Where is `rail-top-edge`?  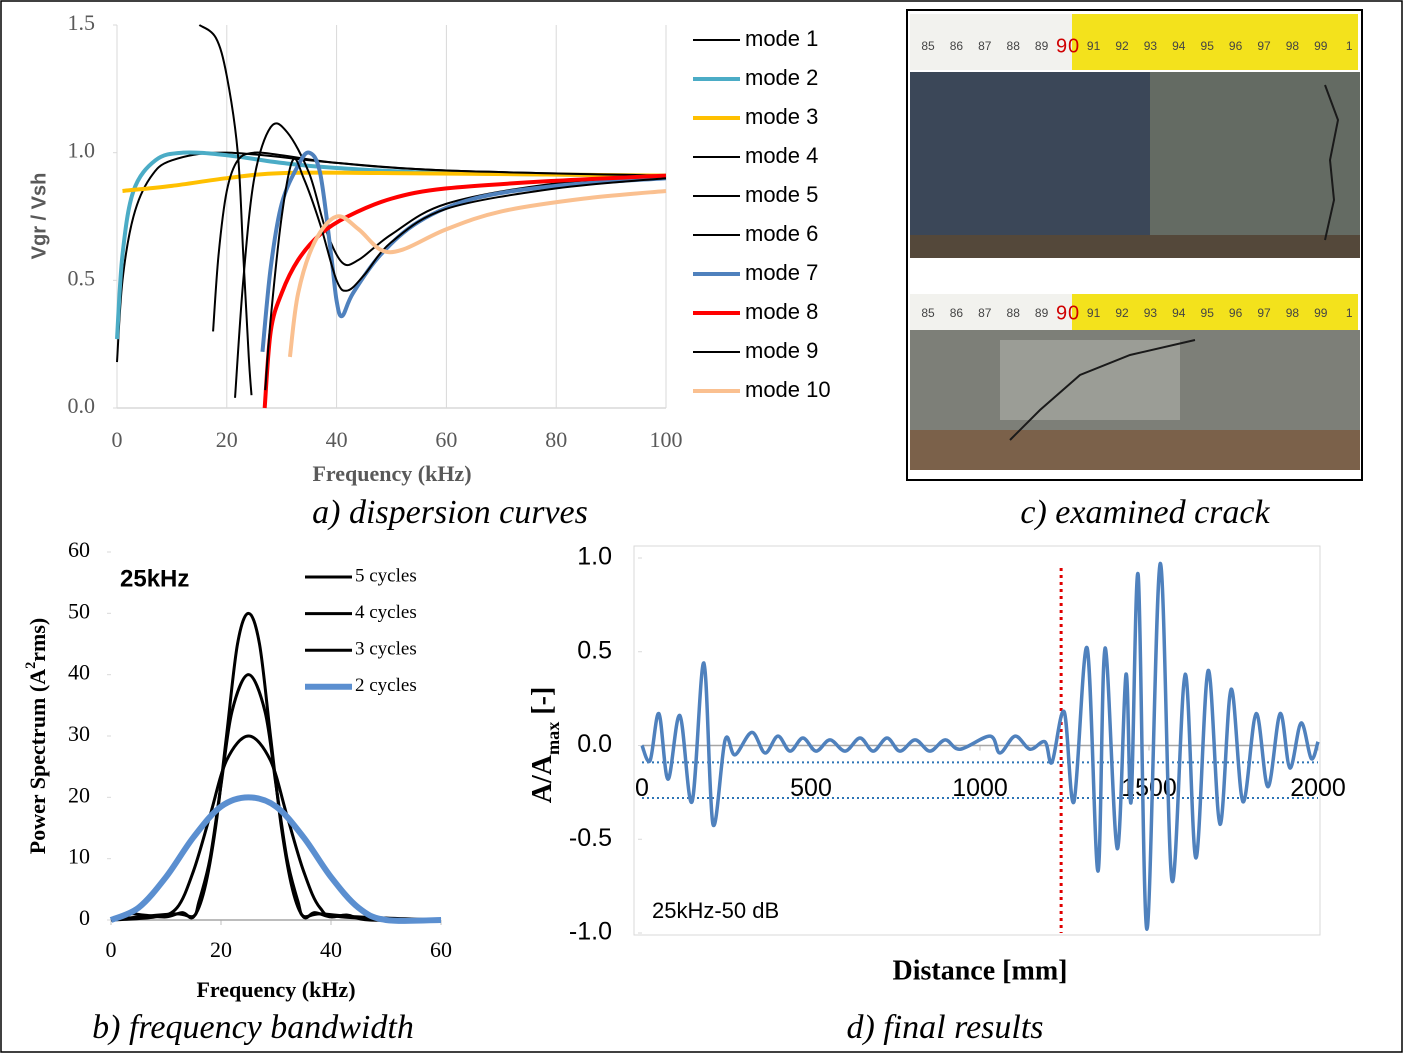
rail-top-edge is located at coordinates (1135, 246).